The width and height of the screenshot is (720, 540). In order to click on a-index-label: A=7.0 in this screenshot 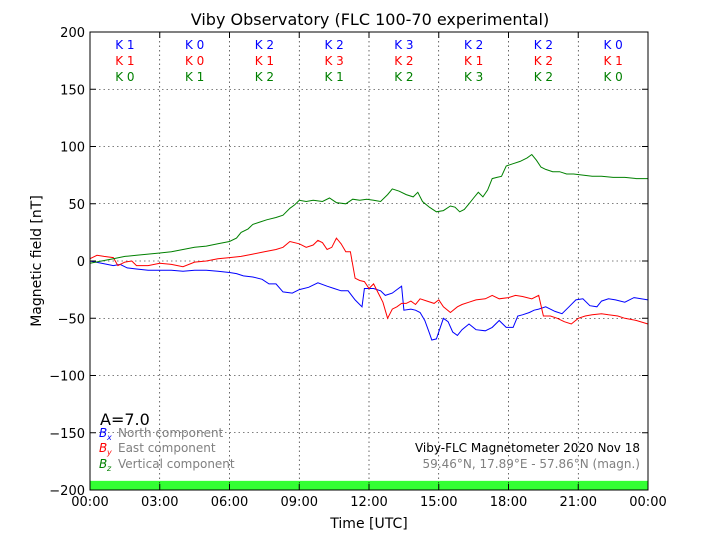, I will do `click(125, 419)`.